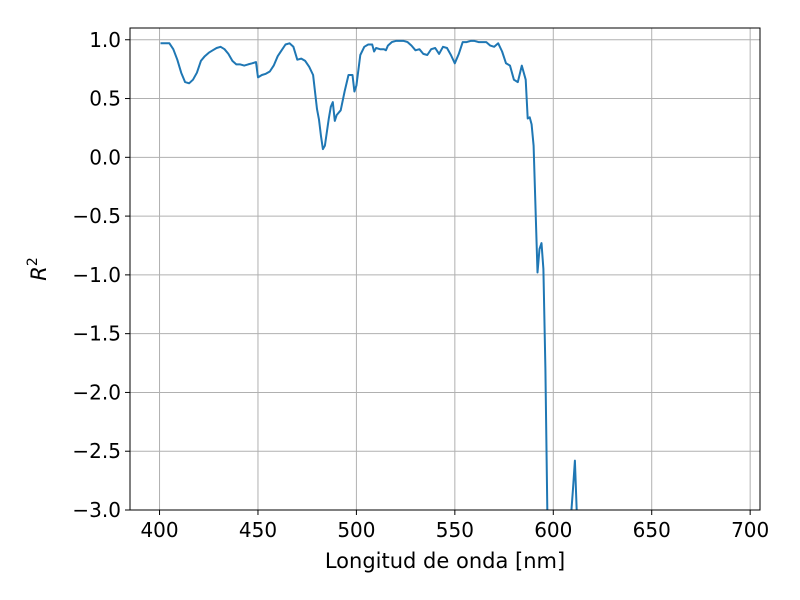 This screenshot has height=600, width=800. Describe the element at coordinates (445, 561) in the screenshot. I see `x-axis-label: Longitud de onda [nm]` at that location.